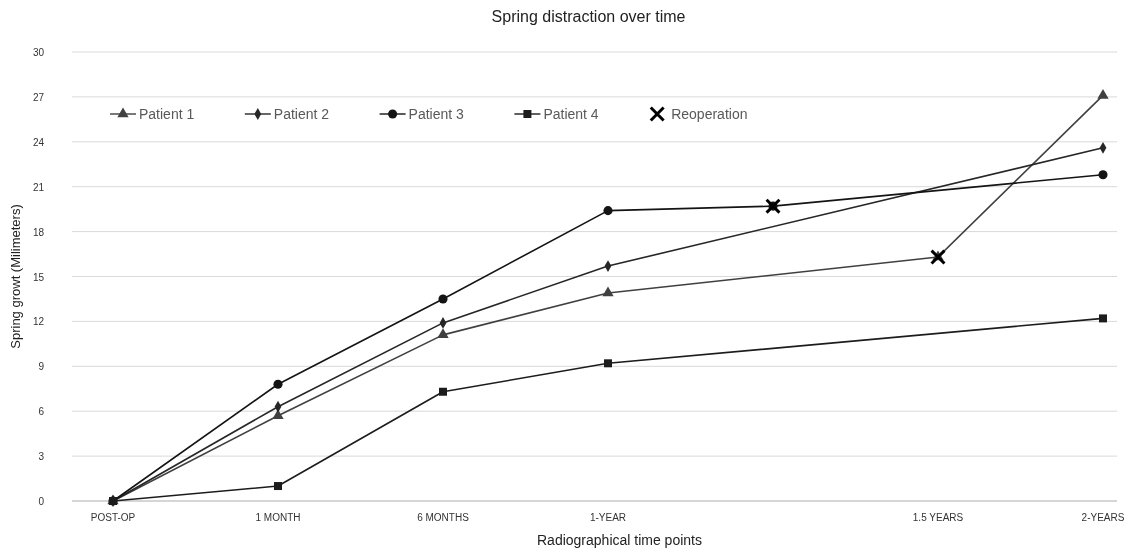  I want to click on legend-label: Patient 3, so click(436, 114).